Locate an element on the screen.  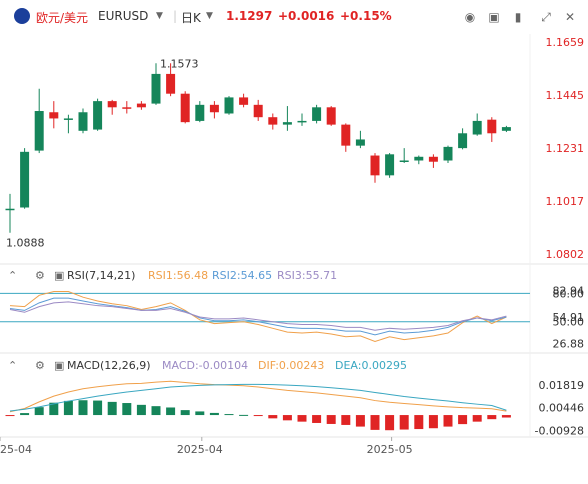
rsi-panel is located at coordinates (265, 317).